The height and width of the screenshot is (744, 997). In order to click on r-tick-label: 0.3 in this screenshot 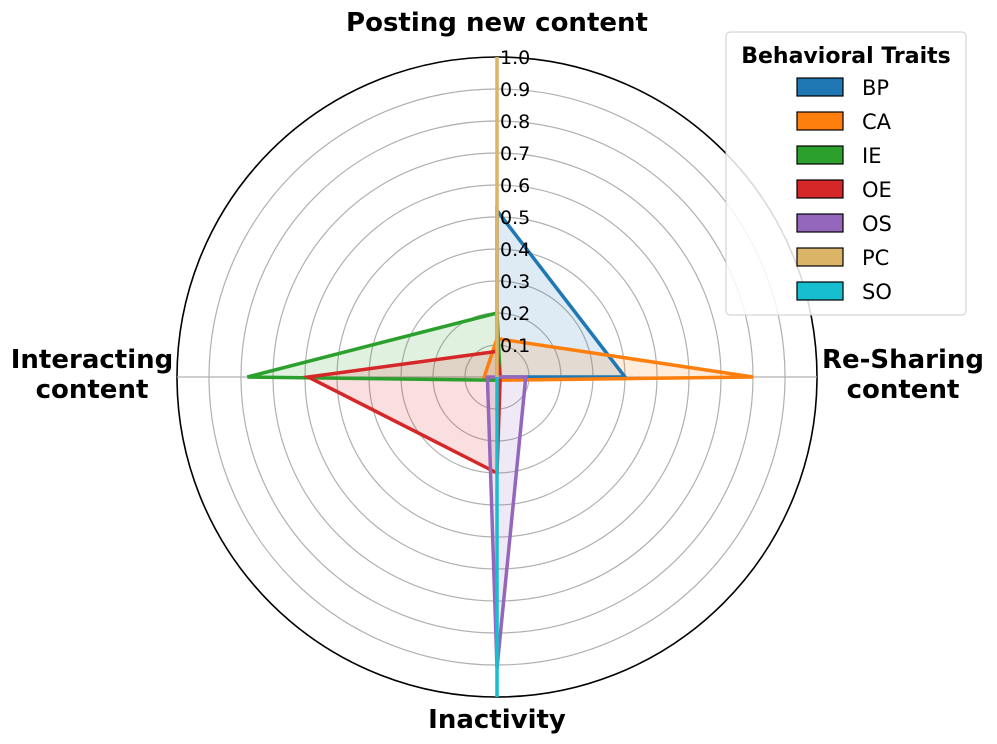, I will do `click(515, 282)`.